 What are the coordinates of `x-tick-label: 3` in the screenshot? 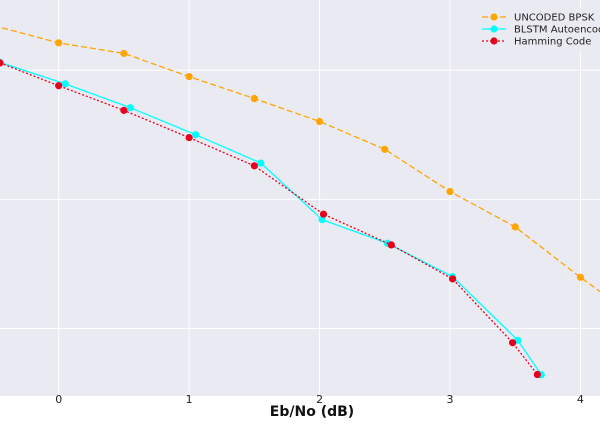 It's located at (450, 399).